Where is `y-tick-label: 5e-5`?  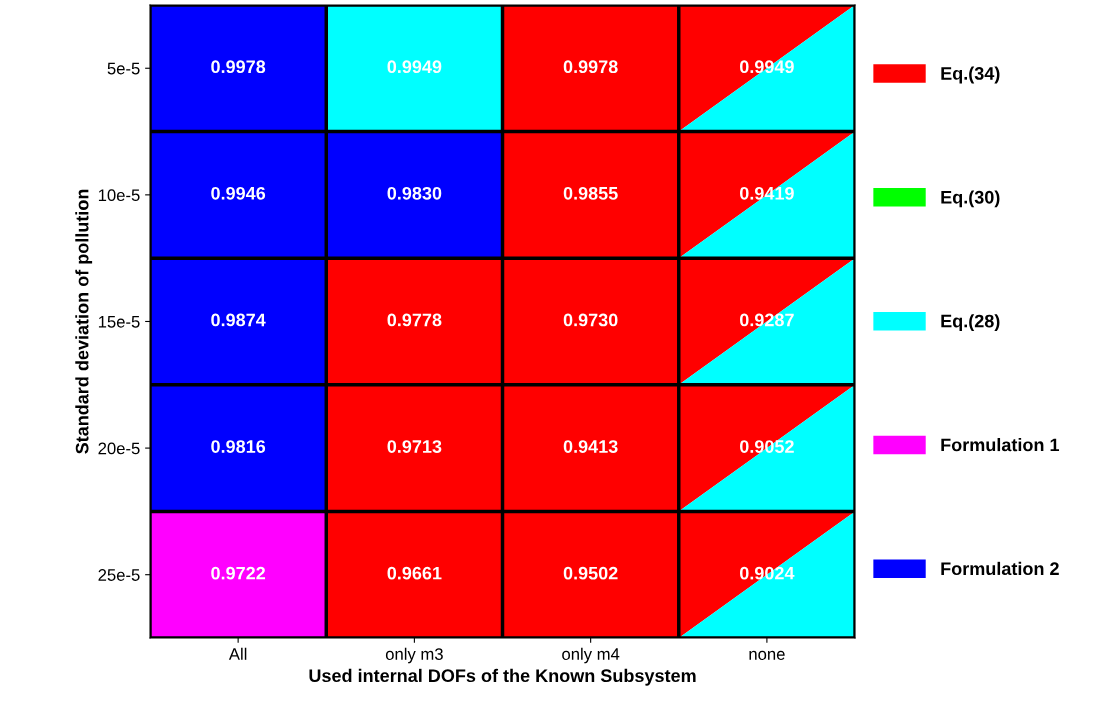
y-tick-label: 5e-5 is located at coordinates (123, 68).